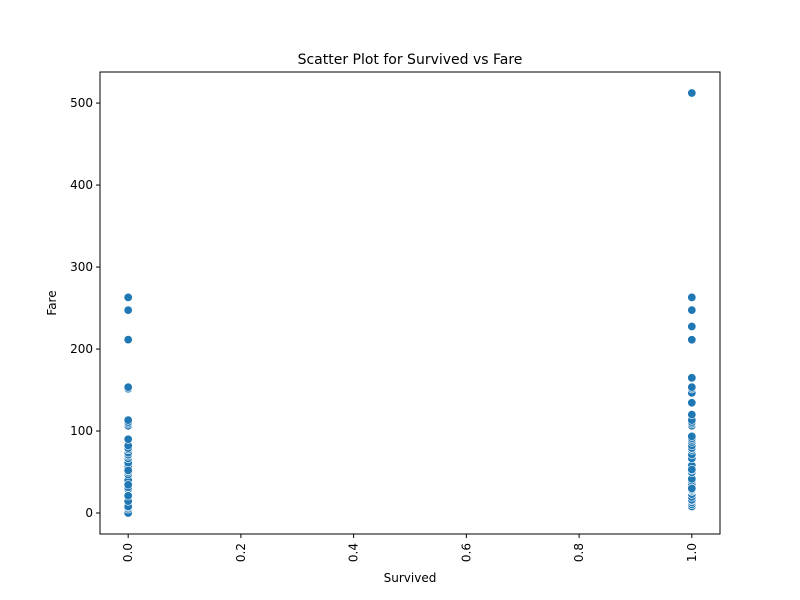 The height and width of the screenshot is (600, 800). I want to click on x-tick-label: 0.2, so click(241, 552).